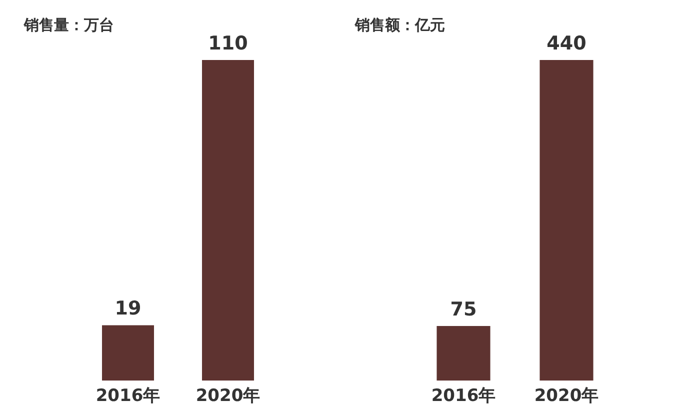 The height and width of the screenshot is (413, 680). What do you see at coordinates (566, 43) in the screenshot?
I see `data-label: 440` at bounding box center [566, 43].